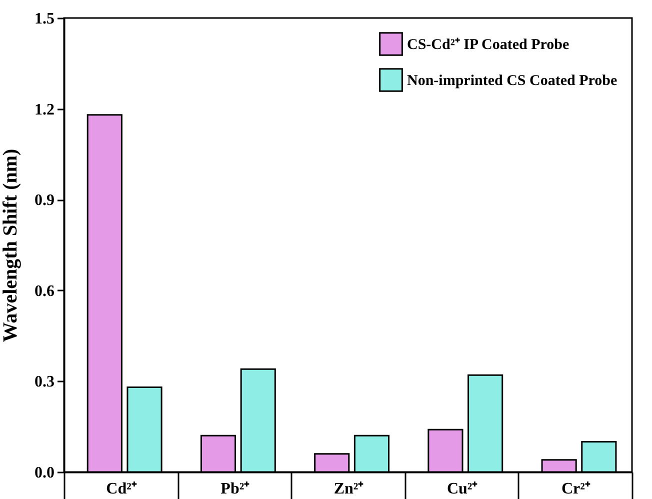 The image size is (652, 499). Describe the element at coordinates (512, 81) in the screenshot. I see `legend-label: Non-imprinted CS Coated Probe` at that location.